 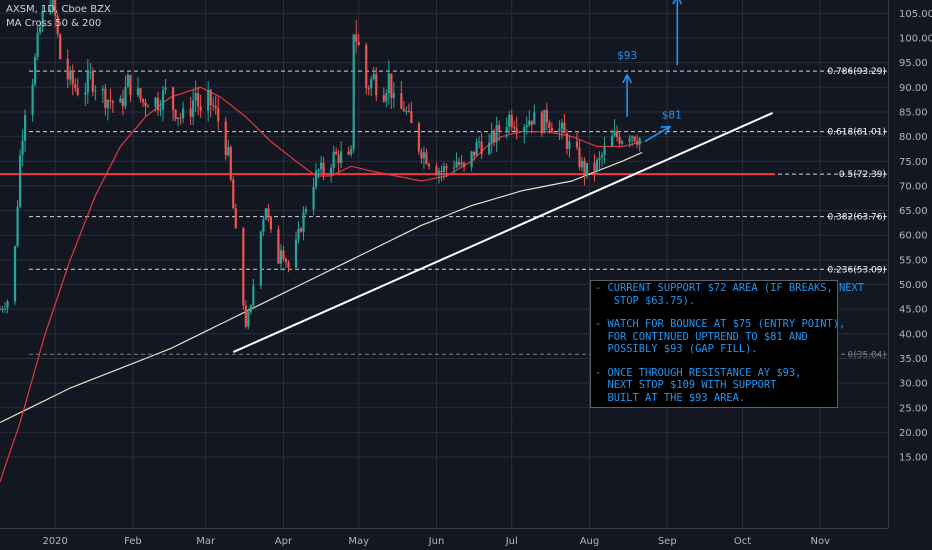 I want to click on time-tick-label: Jul, so click(x=511, y=541).